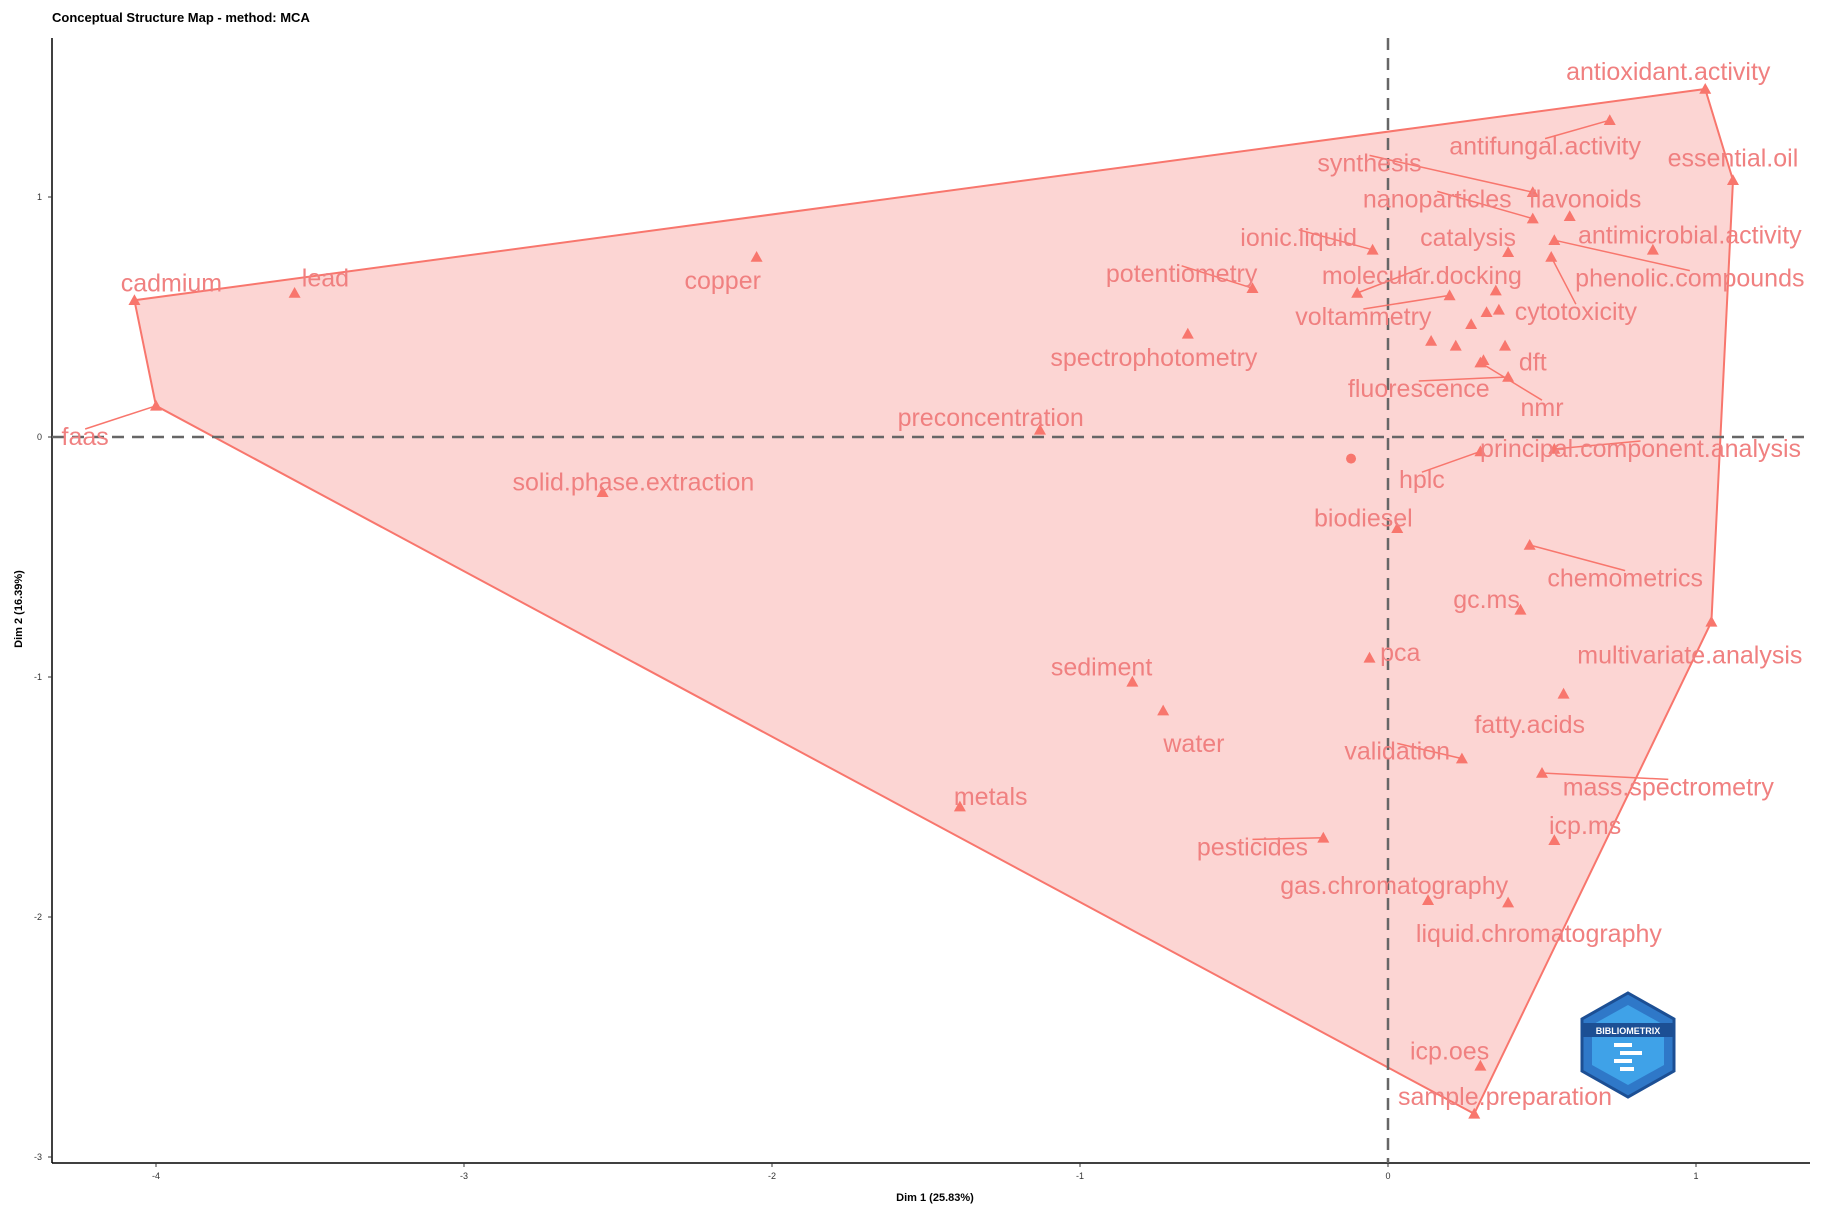 The width and height of the screenshot is (1826, 1217). What do you see at coordinates (1539, 934) in the screenshot?
I see `point-label: liquid.chromatography` at bounding box center [1539, 934].